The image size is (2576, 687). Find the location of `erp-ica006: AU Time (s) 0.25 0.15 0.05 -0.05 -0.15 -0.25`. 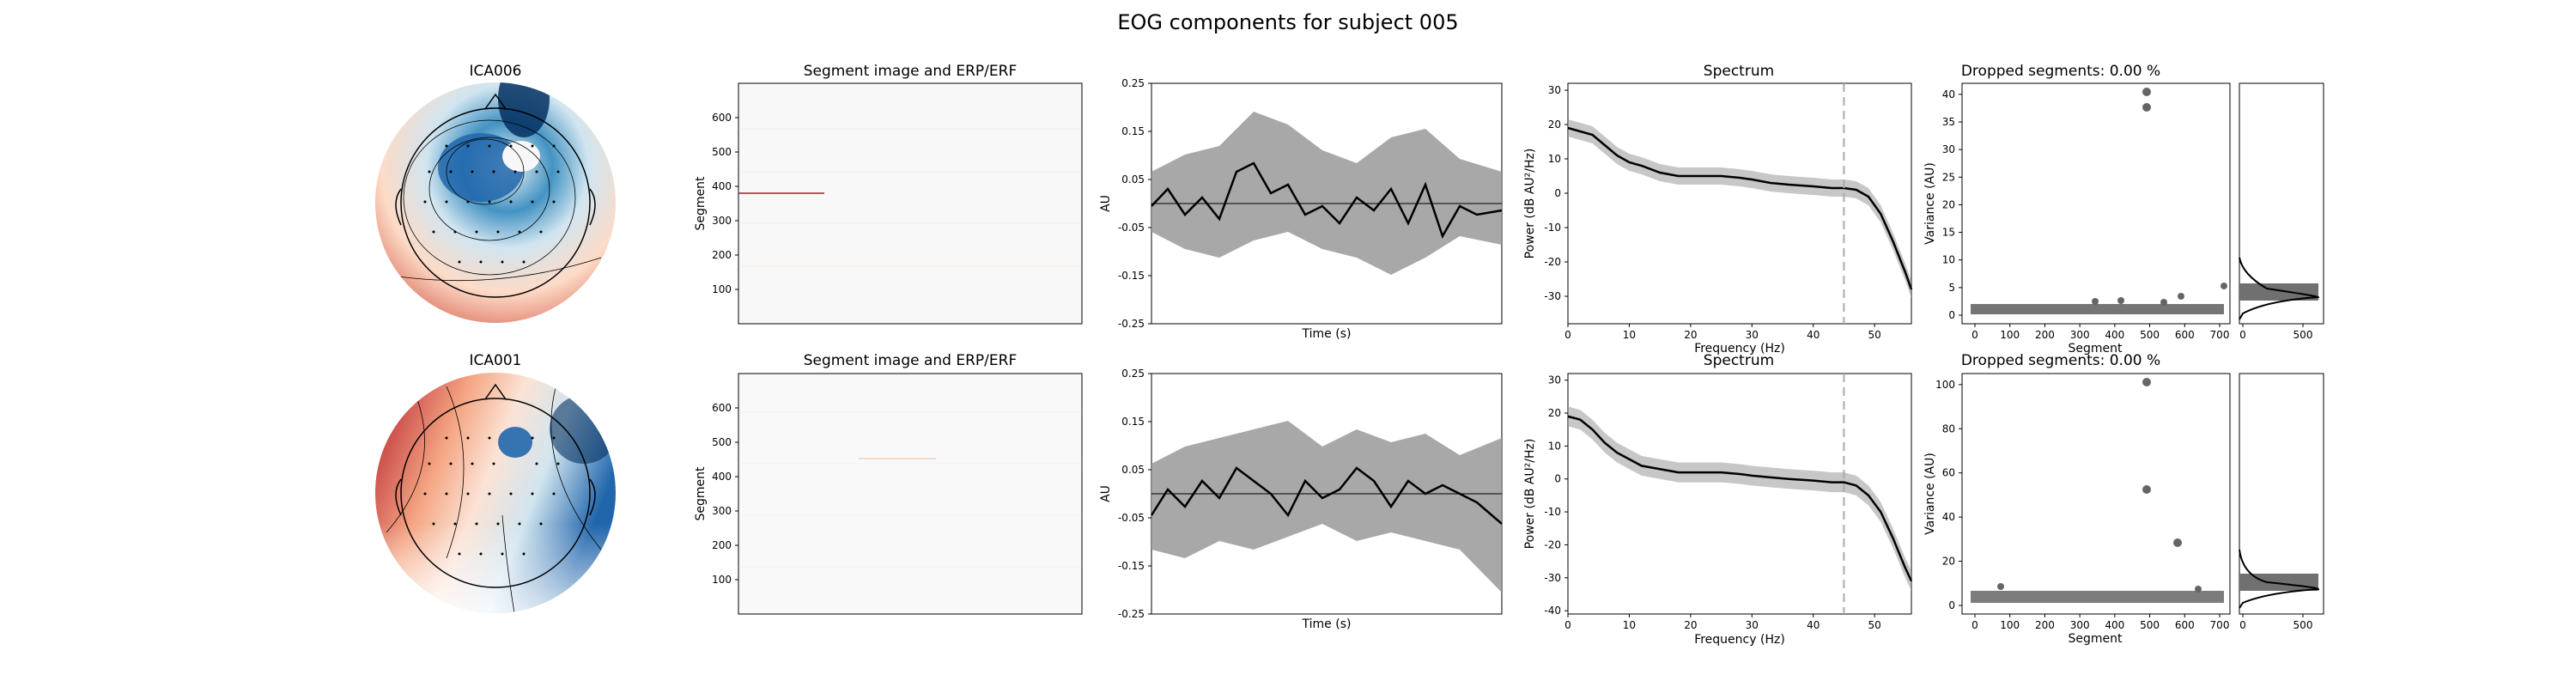

erp-ica006: AU Time (s) 0.25 0.15 0.05 -0.05 -0.15 -0.25 is located at coordinates (1301, 209).